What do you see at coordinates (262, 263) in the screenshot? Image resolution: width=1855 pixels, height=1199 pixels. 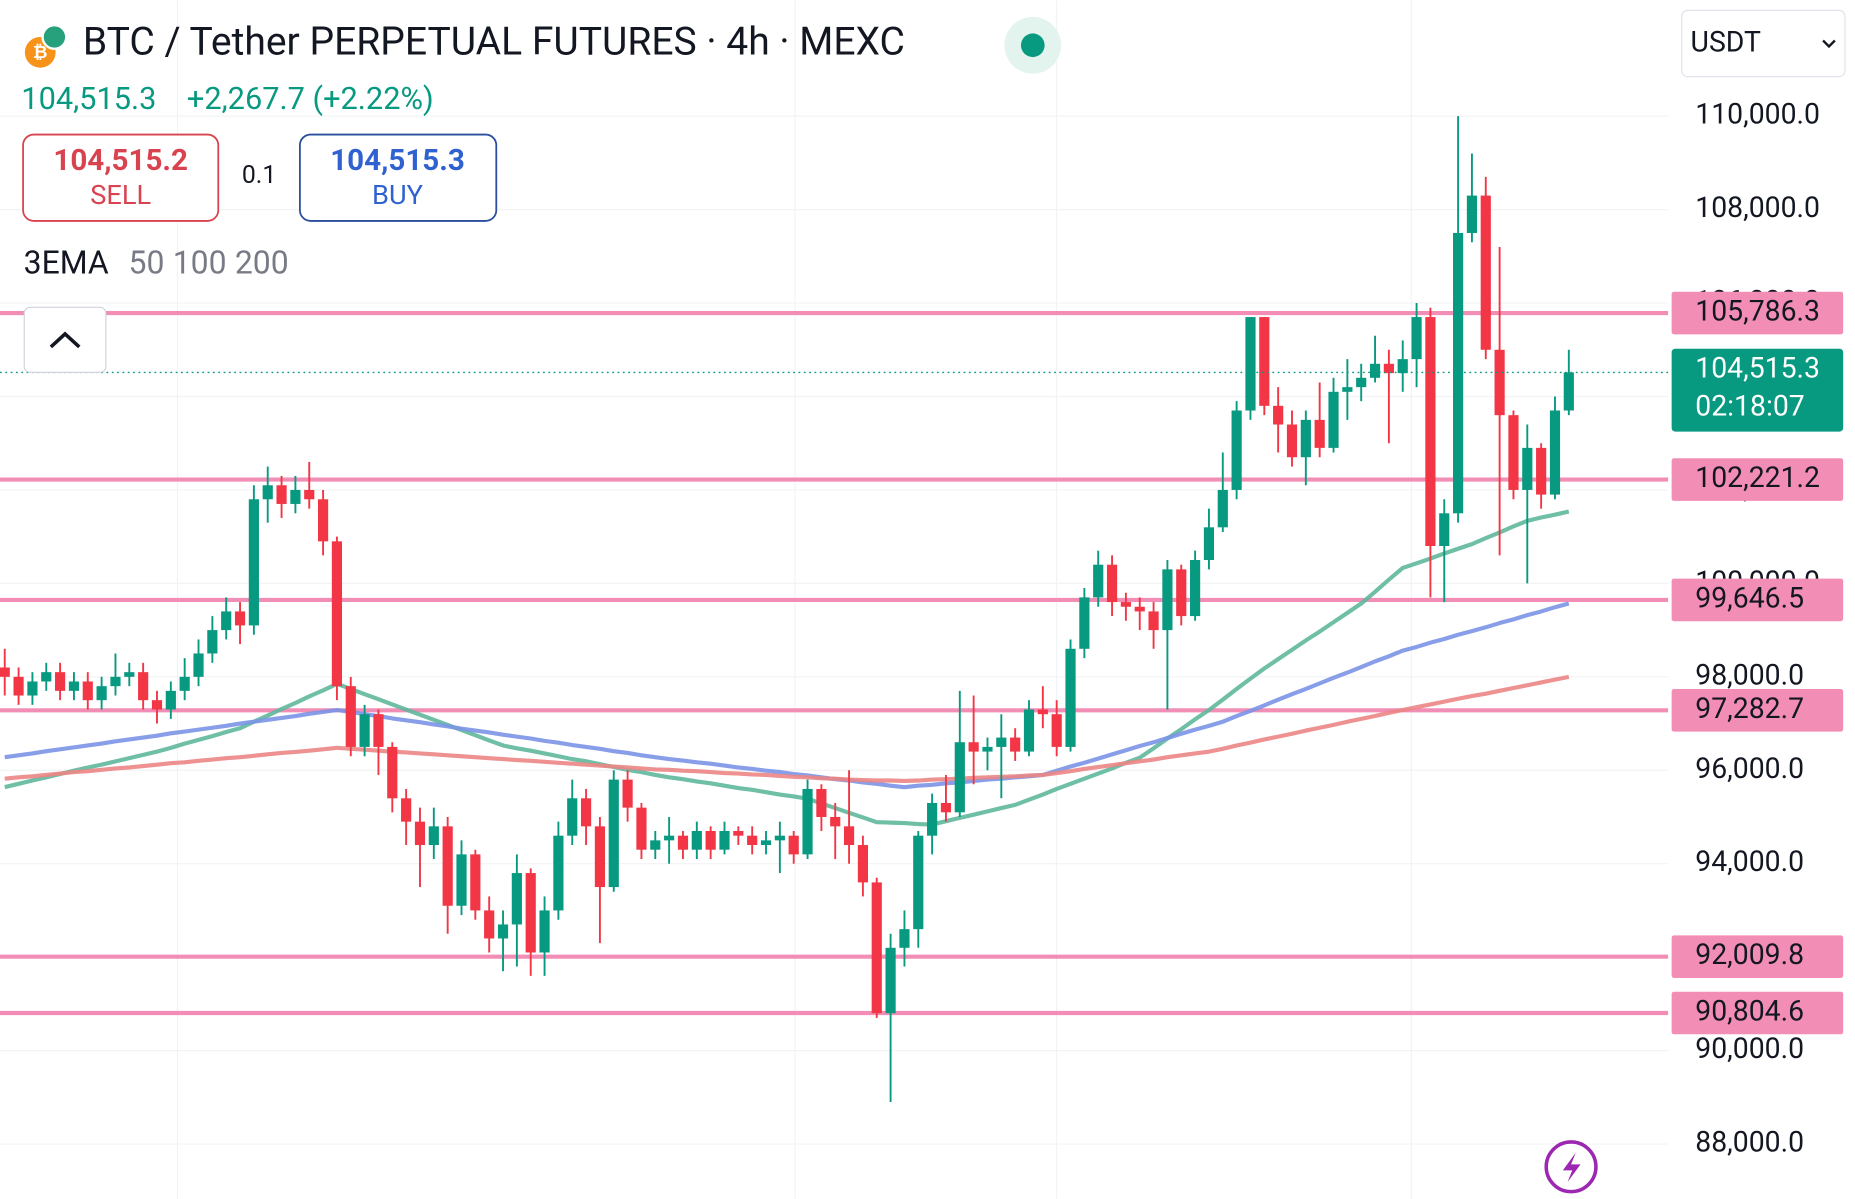 I see `legend-entry: 200` at bounding box center [262, 263].